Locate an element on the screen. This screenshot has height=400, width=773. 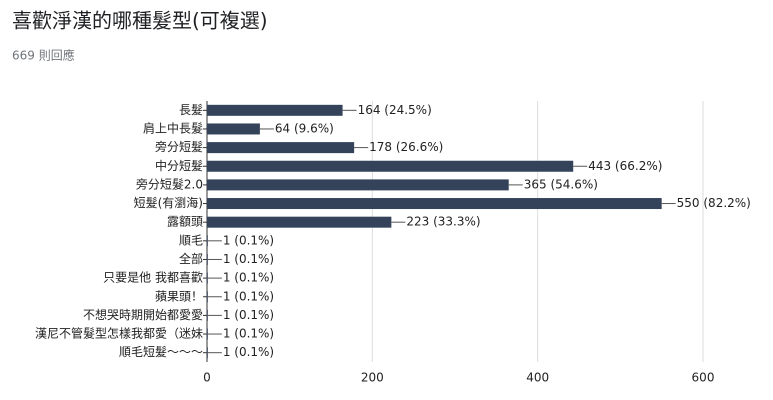
x-tick-label: 600 is located at coordinates (703, 378).